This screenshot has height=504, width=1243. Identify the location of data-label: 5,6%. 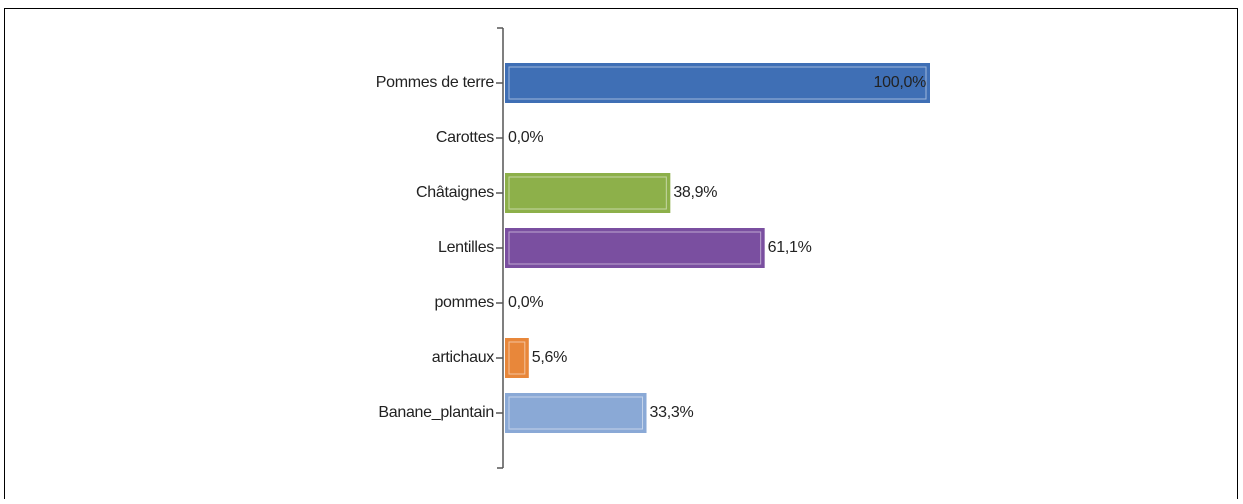
(549, 357).